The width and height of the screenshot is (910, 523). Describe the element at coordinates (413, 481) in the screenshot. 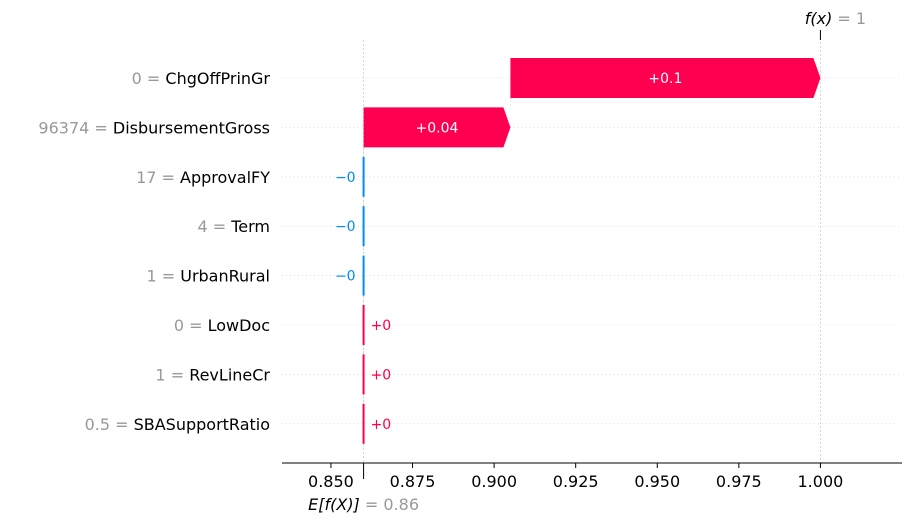

I see `x-tick-label: 0.875` at that location.